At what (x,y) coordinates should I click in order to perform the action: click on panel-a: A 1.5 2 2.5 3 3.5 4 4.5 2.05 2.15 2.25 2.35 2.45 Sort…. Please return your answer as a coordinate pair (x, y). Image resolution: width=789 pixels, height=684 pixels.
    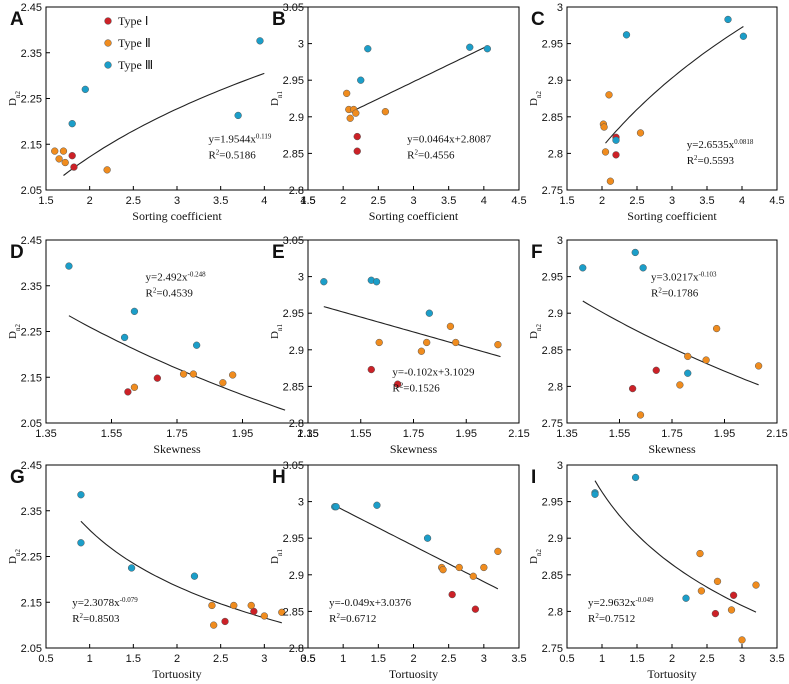
    Looking at the image, I should click on (161, 112).